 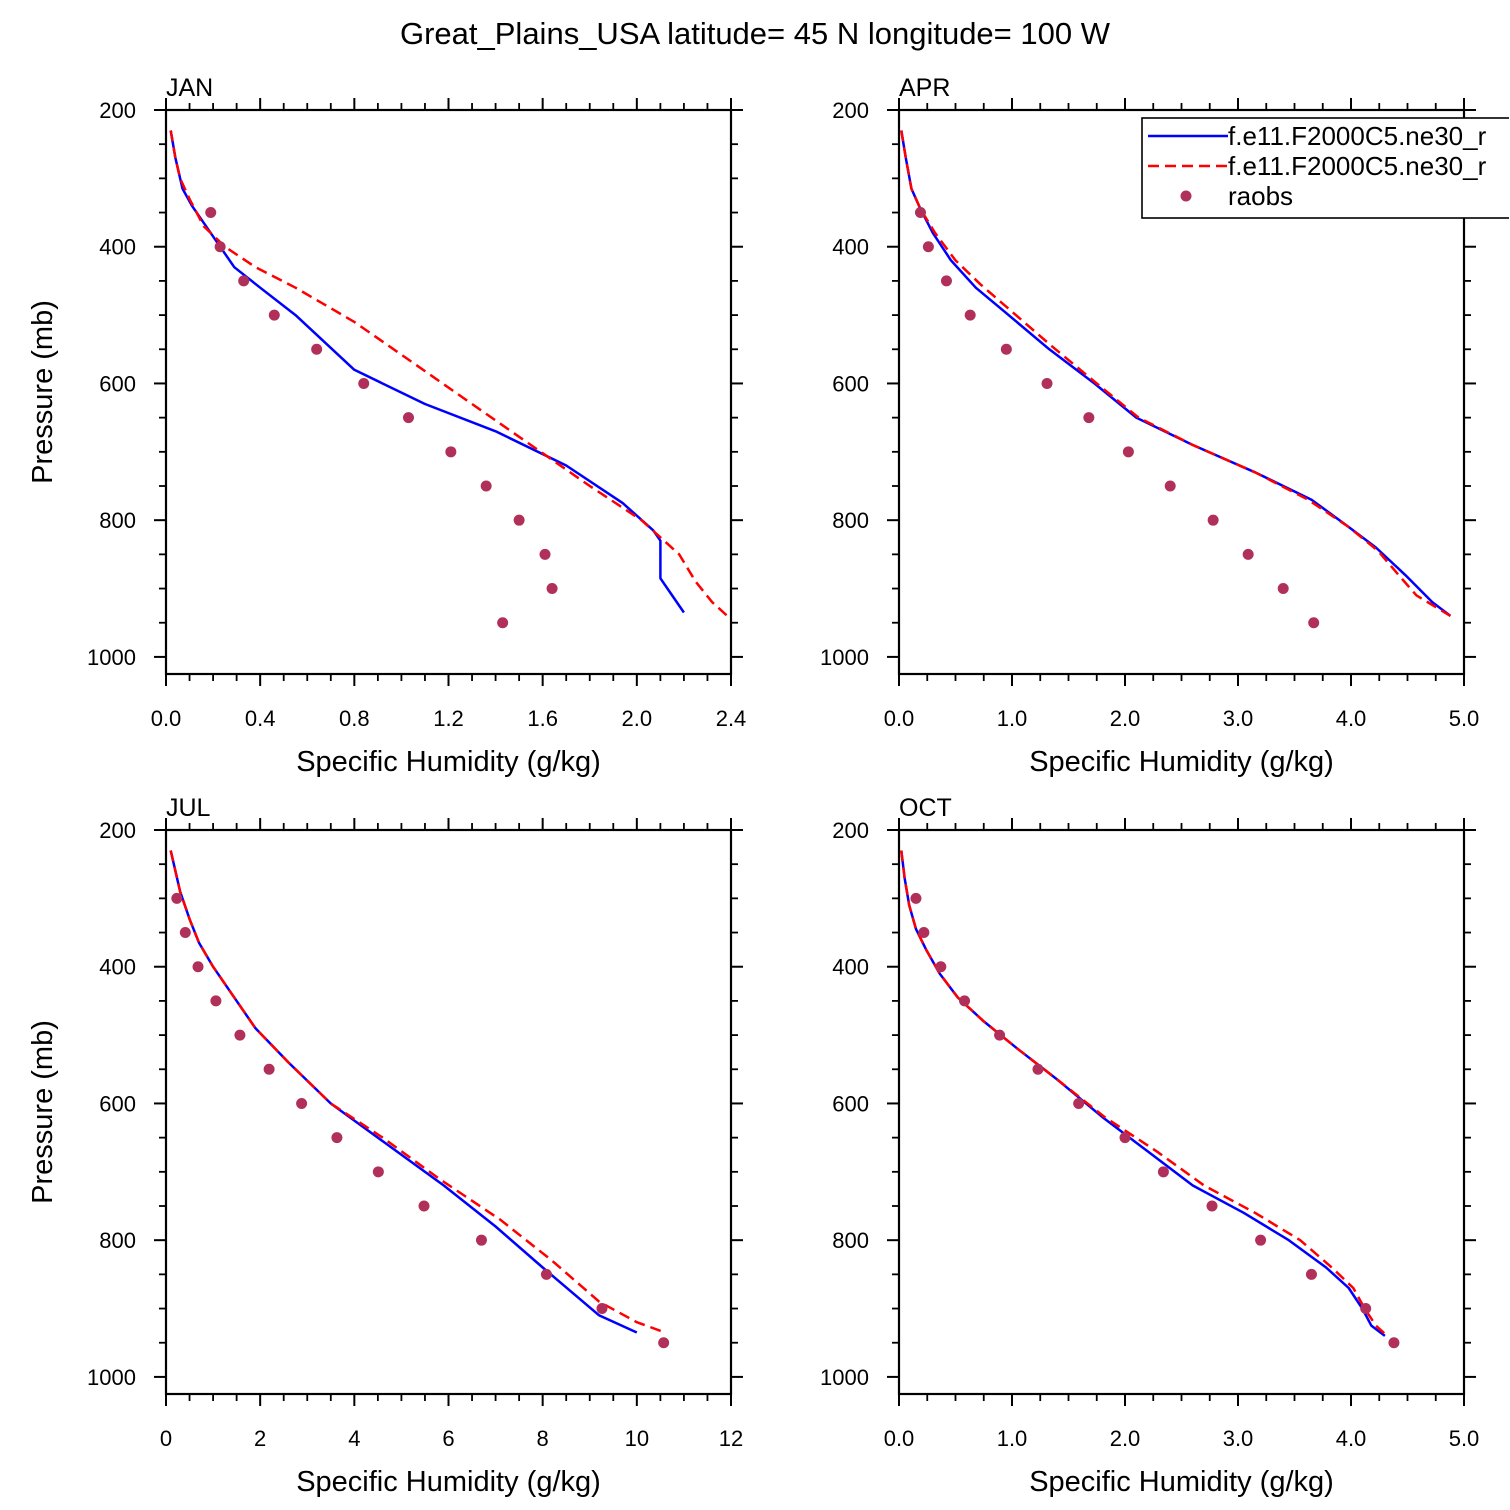 I want to click on legend-entry-label: f.e11.F2000C5.ne30_r, so click(x=1357, y=166).